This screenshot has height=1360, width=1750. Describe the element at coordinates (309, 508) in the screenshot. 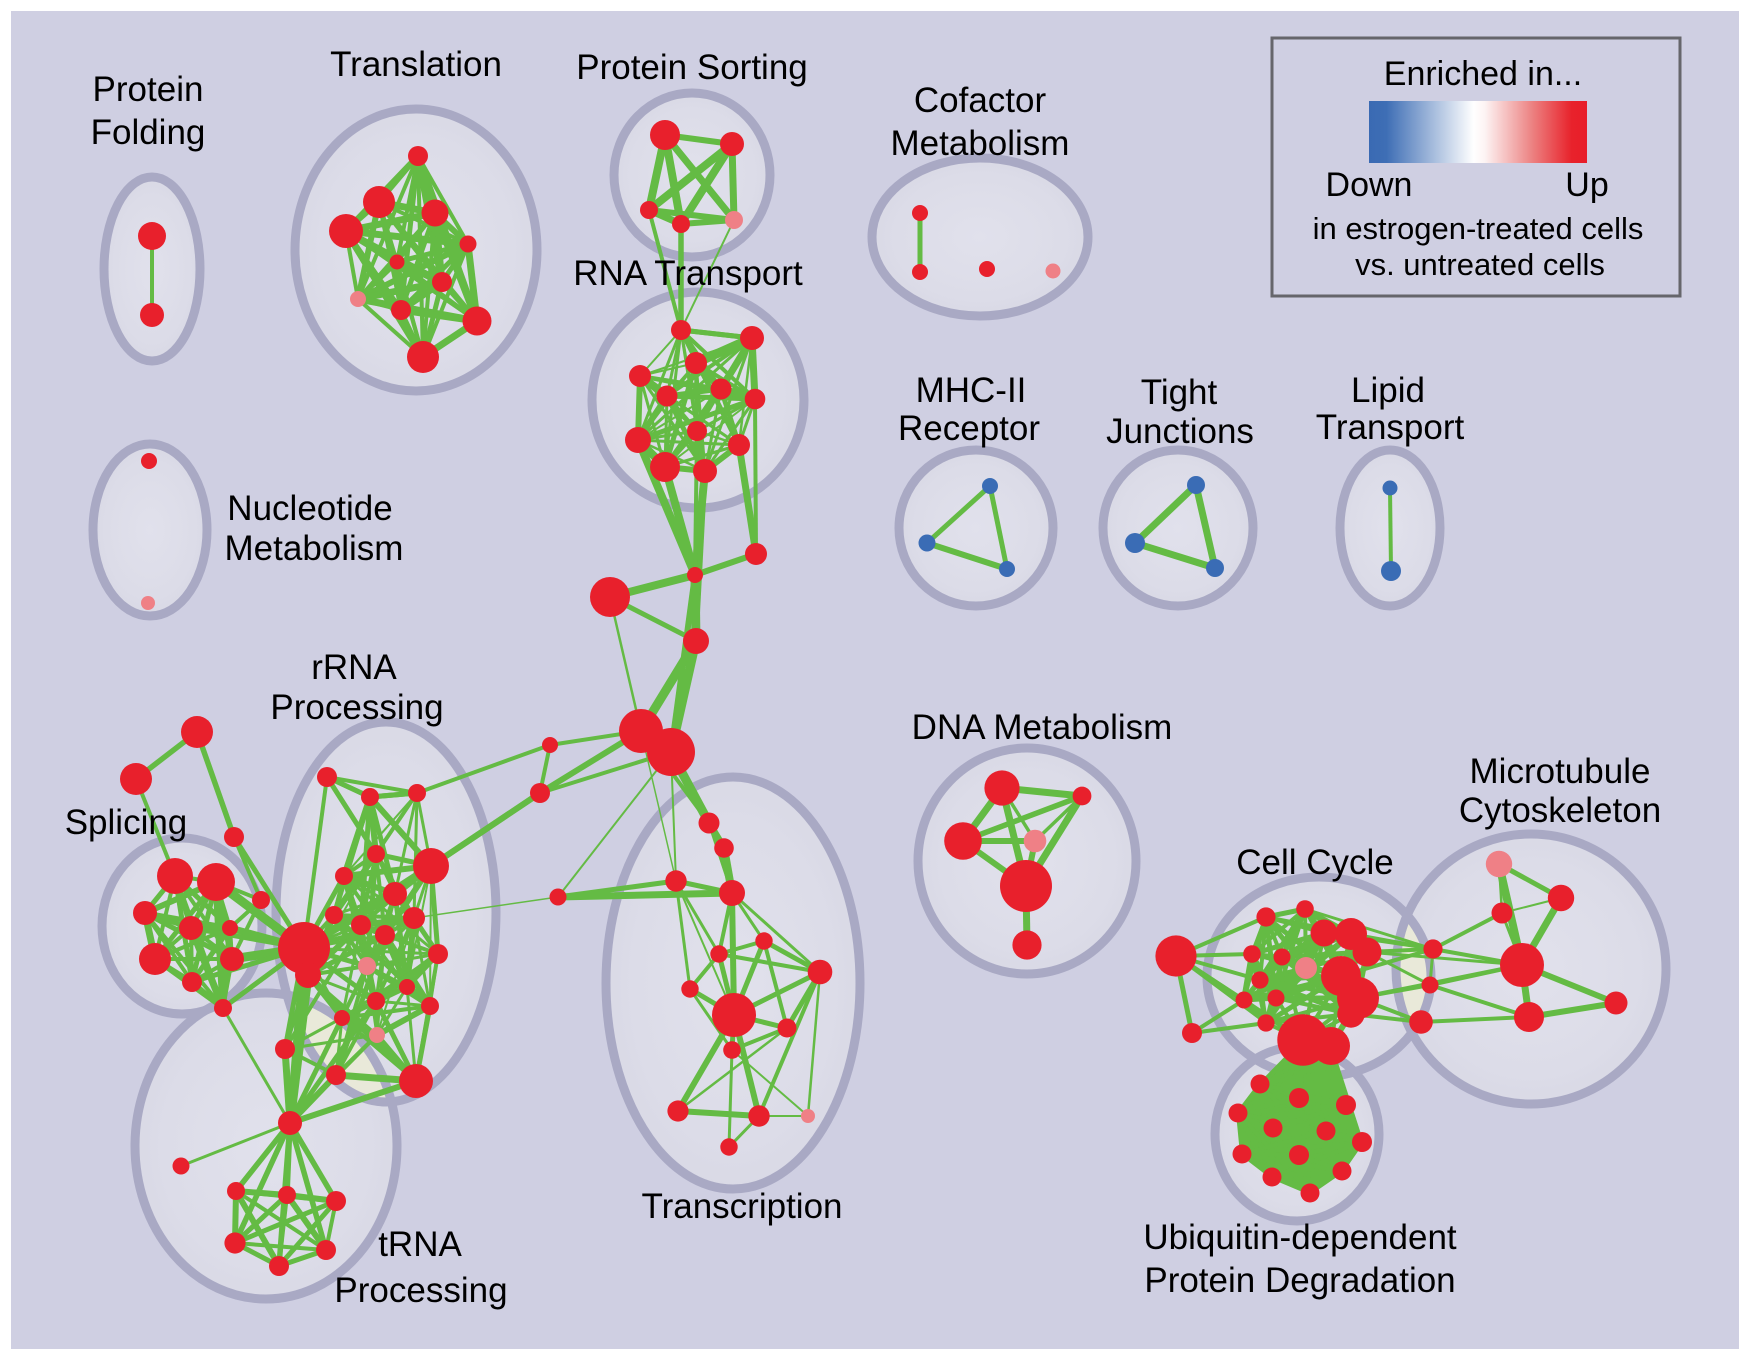

I see `svg-text: Nucleotide` at that location.